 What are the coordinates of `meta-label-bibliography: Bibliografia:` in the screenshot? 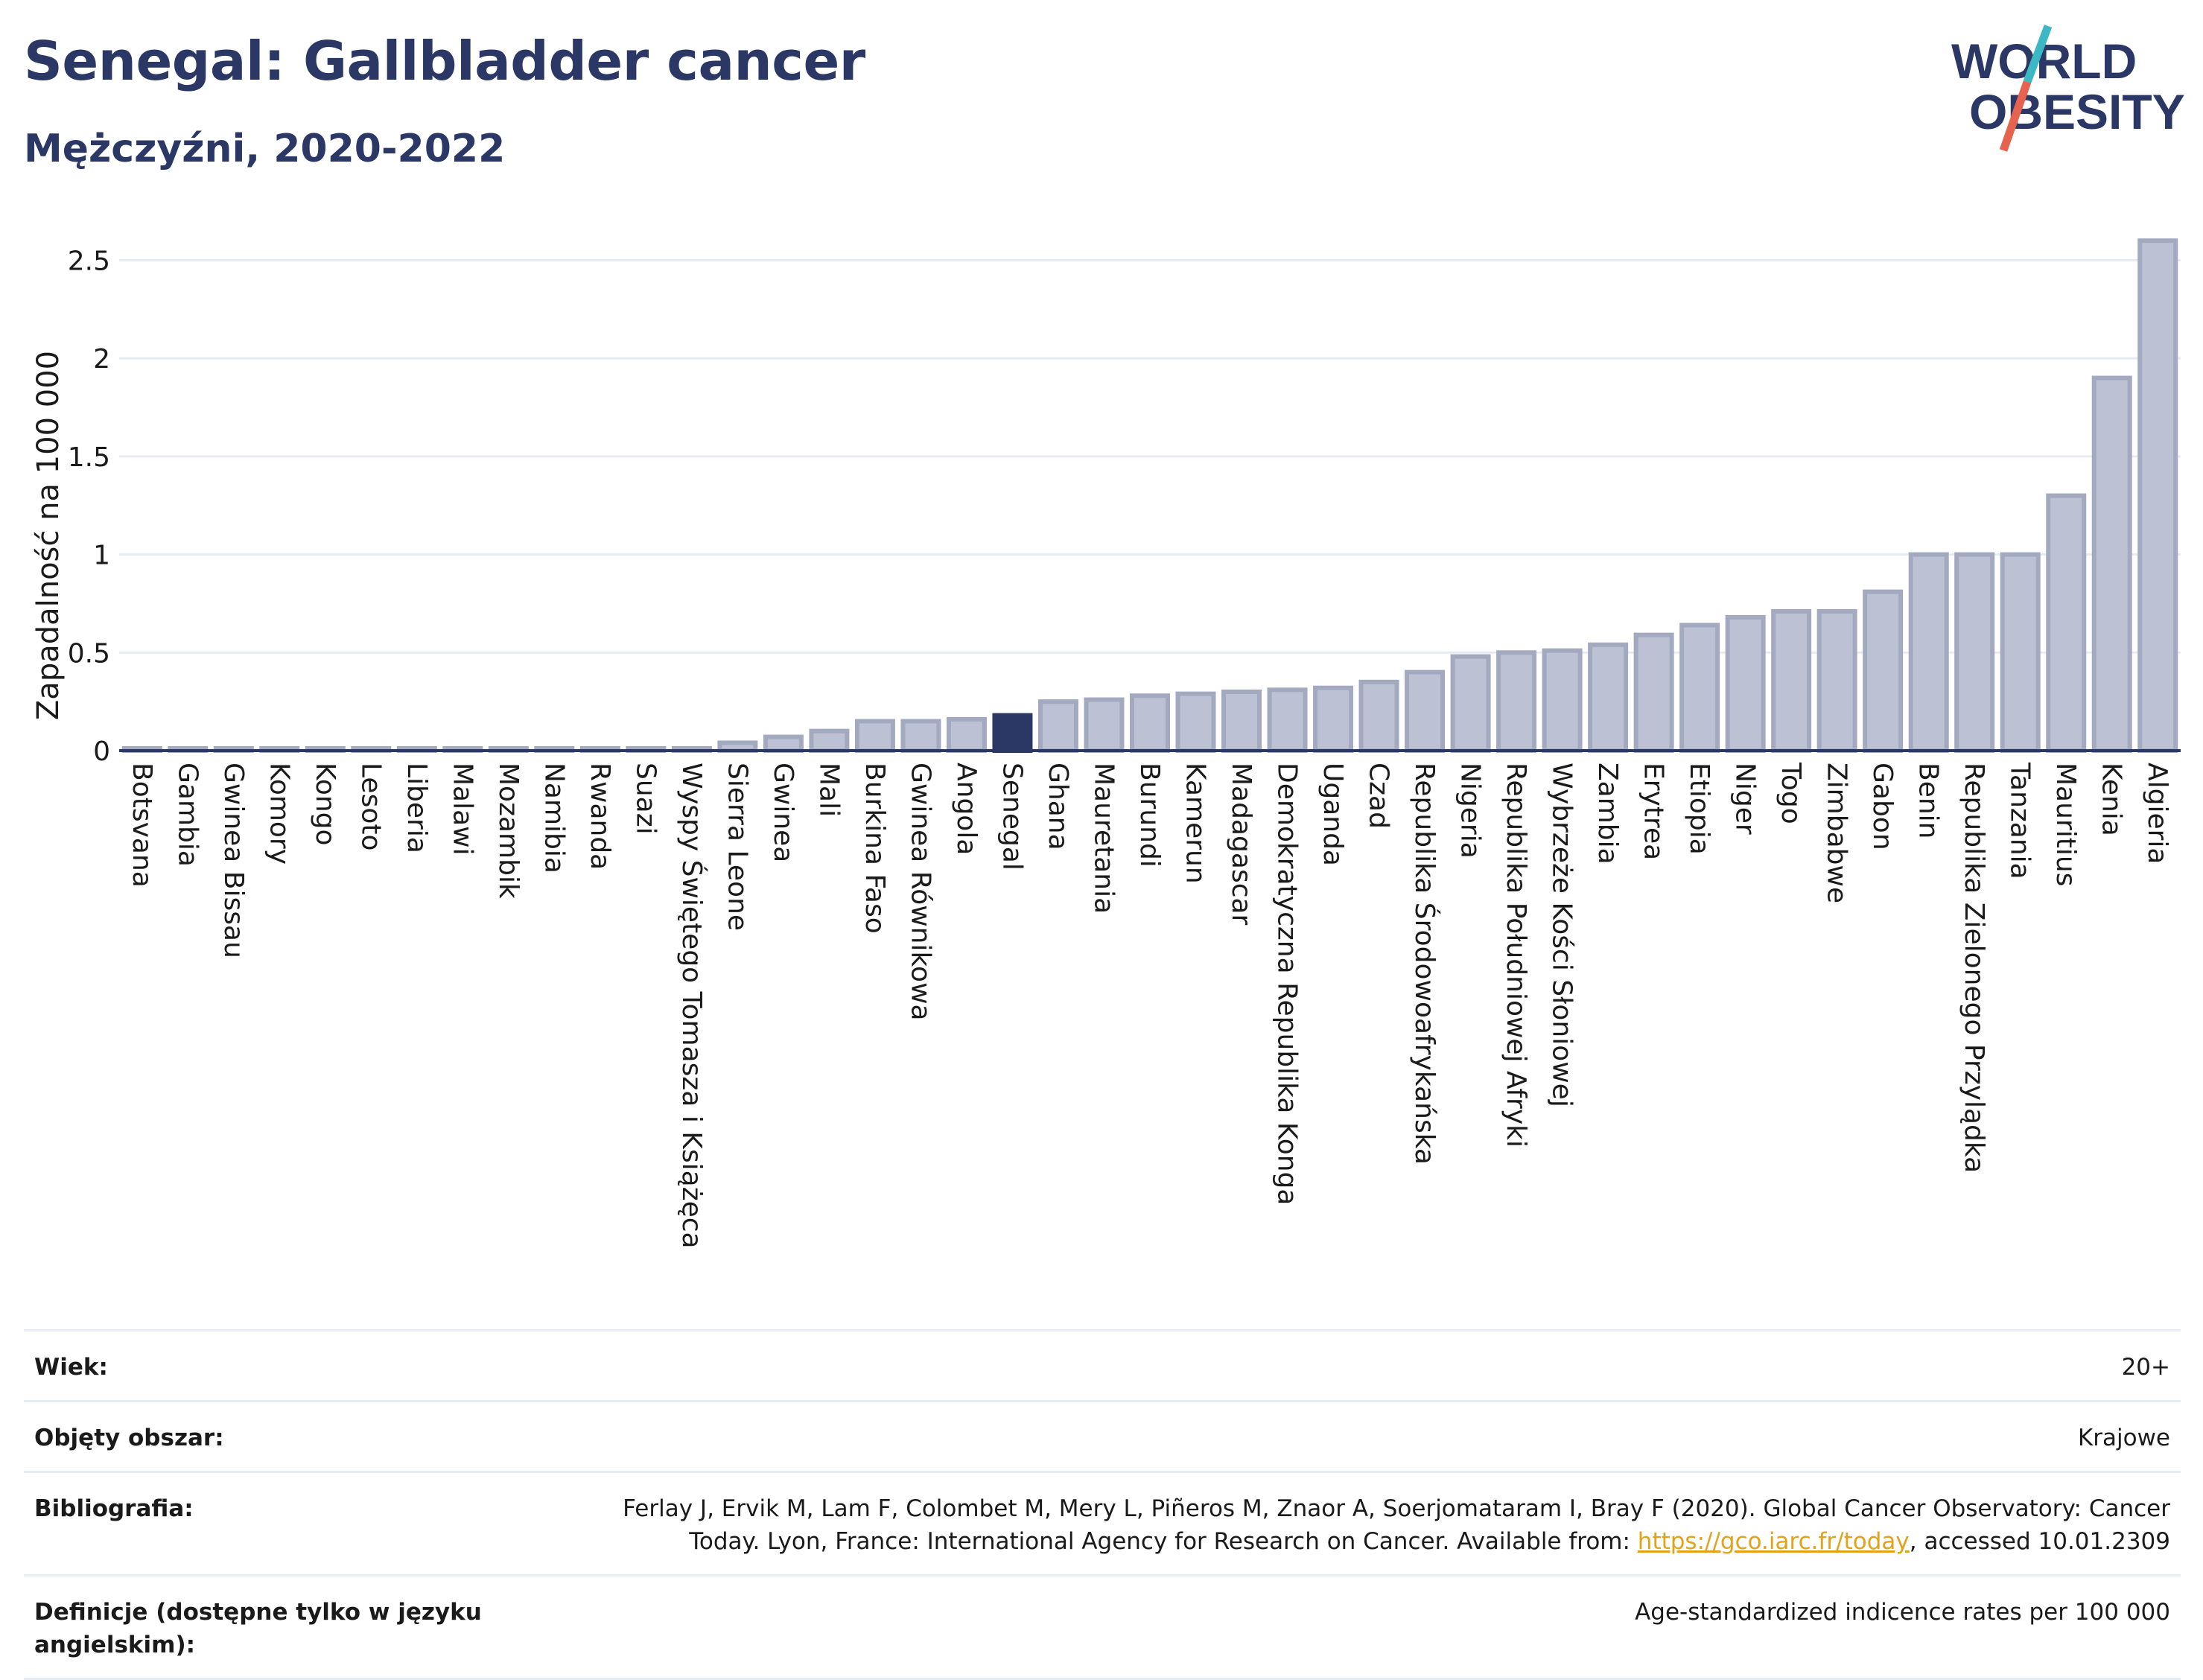 It's located at (114, 1508).